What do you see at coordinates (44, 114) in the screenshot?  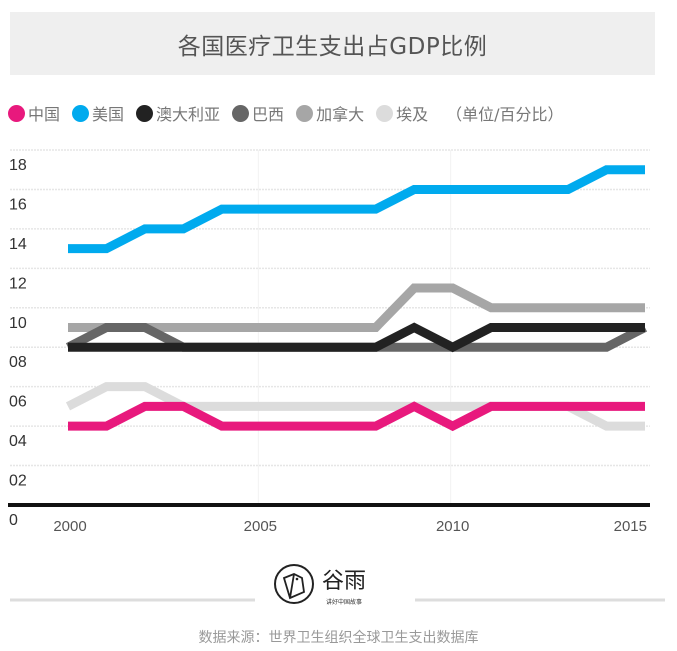 I see `legend-label: 中国` at bounding box center [44, 114].